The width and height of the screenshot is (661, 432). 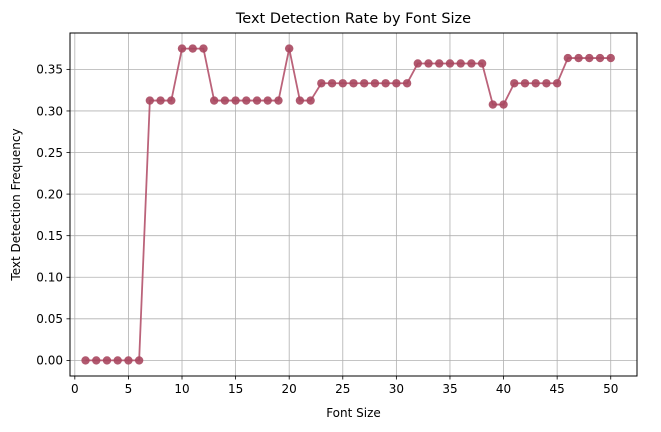 What do you see at coordinates (396, 389) in the screenshot?
I see `x-tick-label: 30` at bounding box center [396, 389].